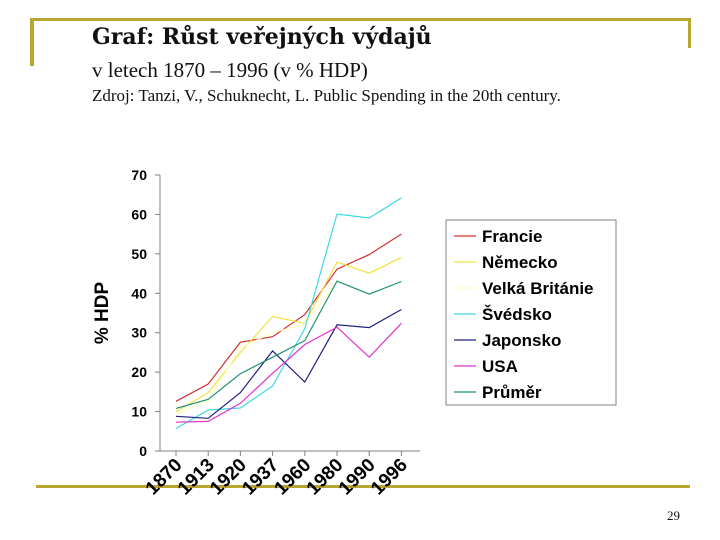 The image size is (720, 540). I want to click on legend-entry: Japonsko, so click(521, 340).